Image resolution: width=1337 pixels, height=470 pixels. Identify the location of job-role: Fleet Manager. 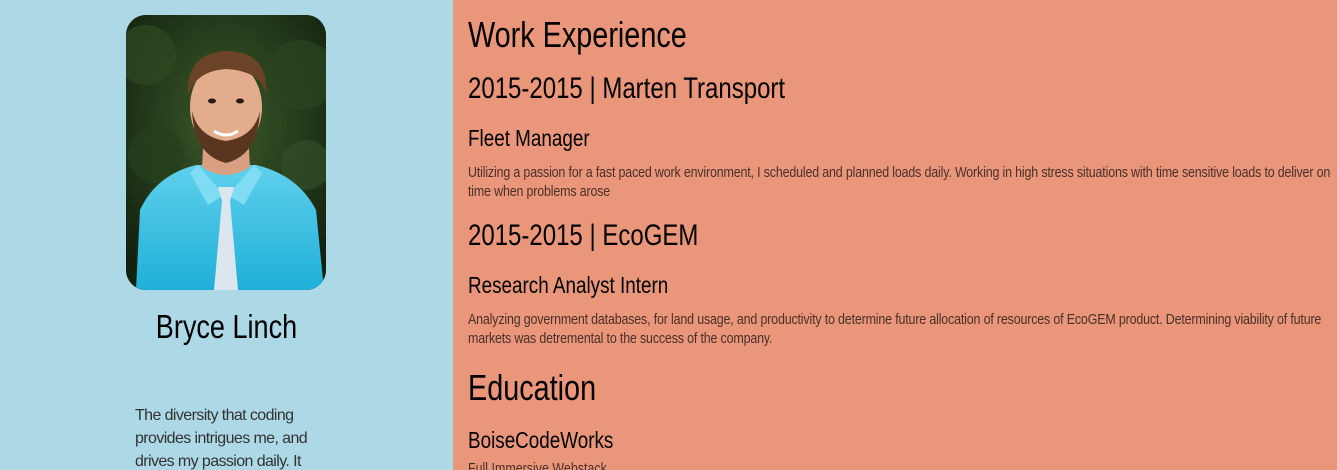
(529, 138).